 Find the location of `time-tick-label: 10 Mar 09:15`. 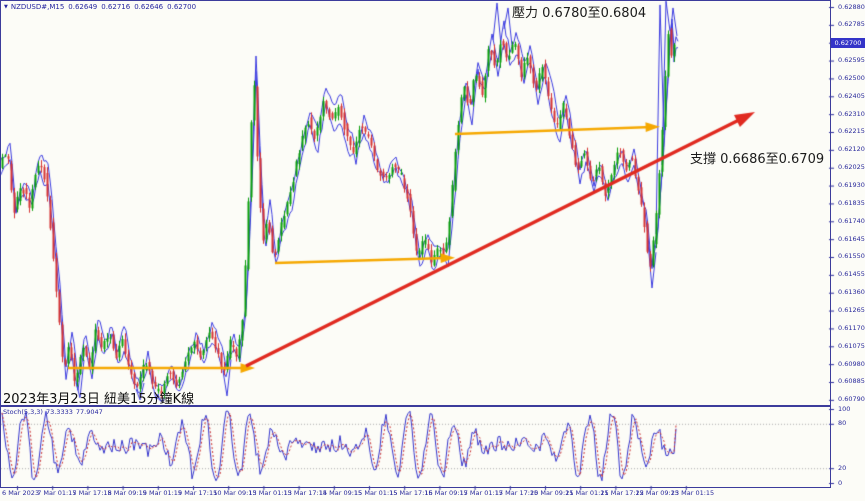

time-tick-label: 10 Mar 09:15 is located at coordinates (235, 493).